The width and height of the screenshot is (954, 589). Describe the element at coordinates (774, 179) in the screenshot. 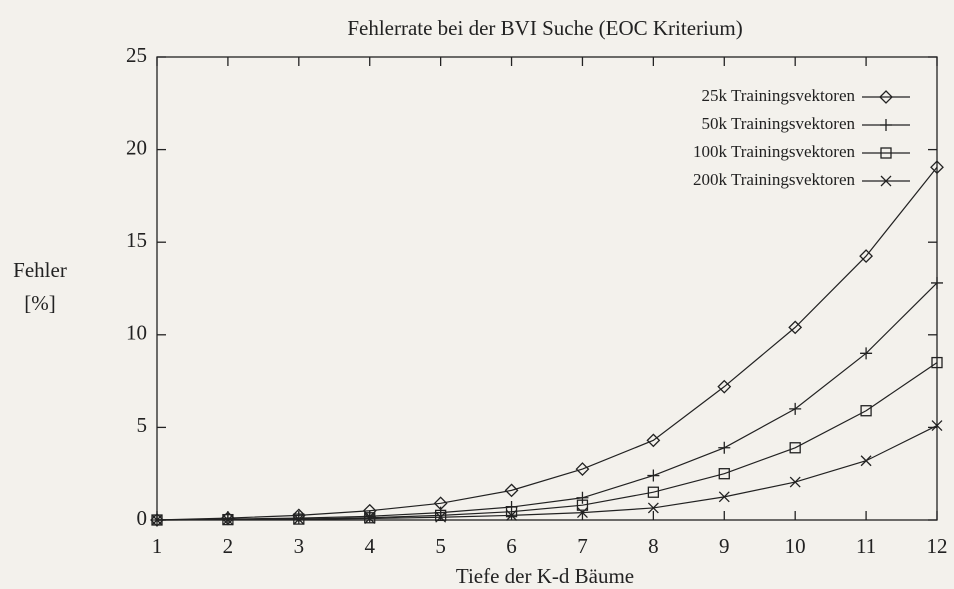

I see `legend-label: 200k Trainingsvektoren` at that location.